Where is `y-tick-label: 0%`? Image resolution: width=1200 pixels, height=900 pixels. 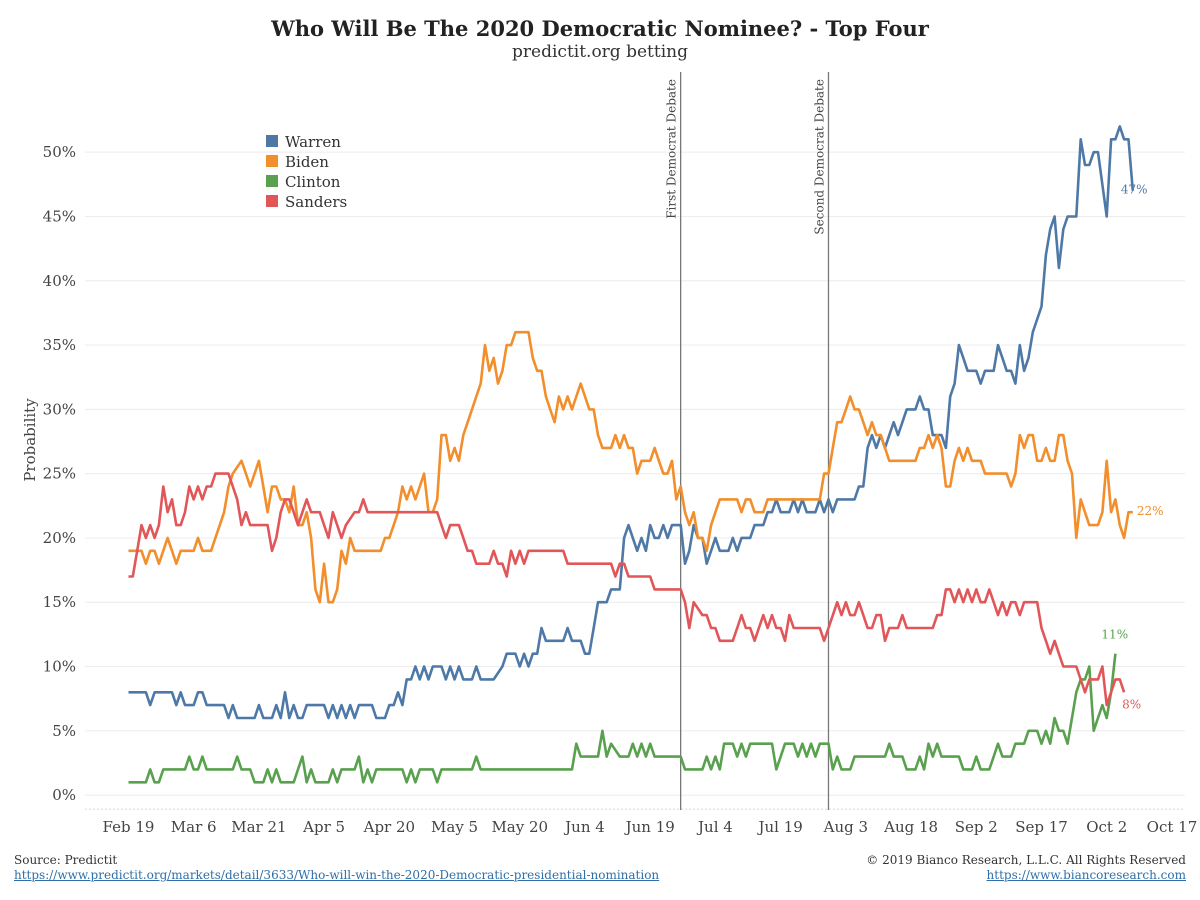
y-tick-label: 0% is located at coordinates (64, 795).